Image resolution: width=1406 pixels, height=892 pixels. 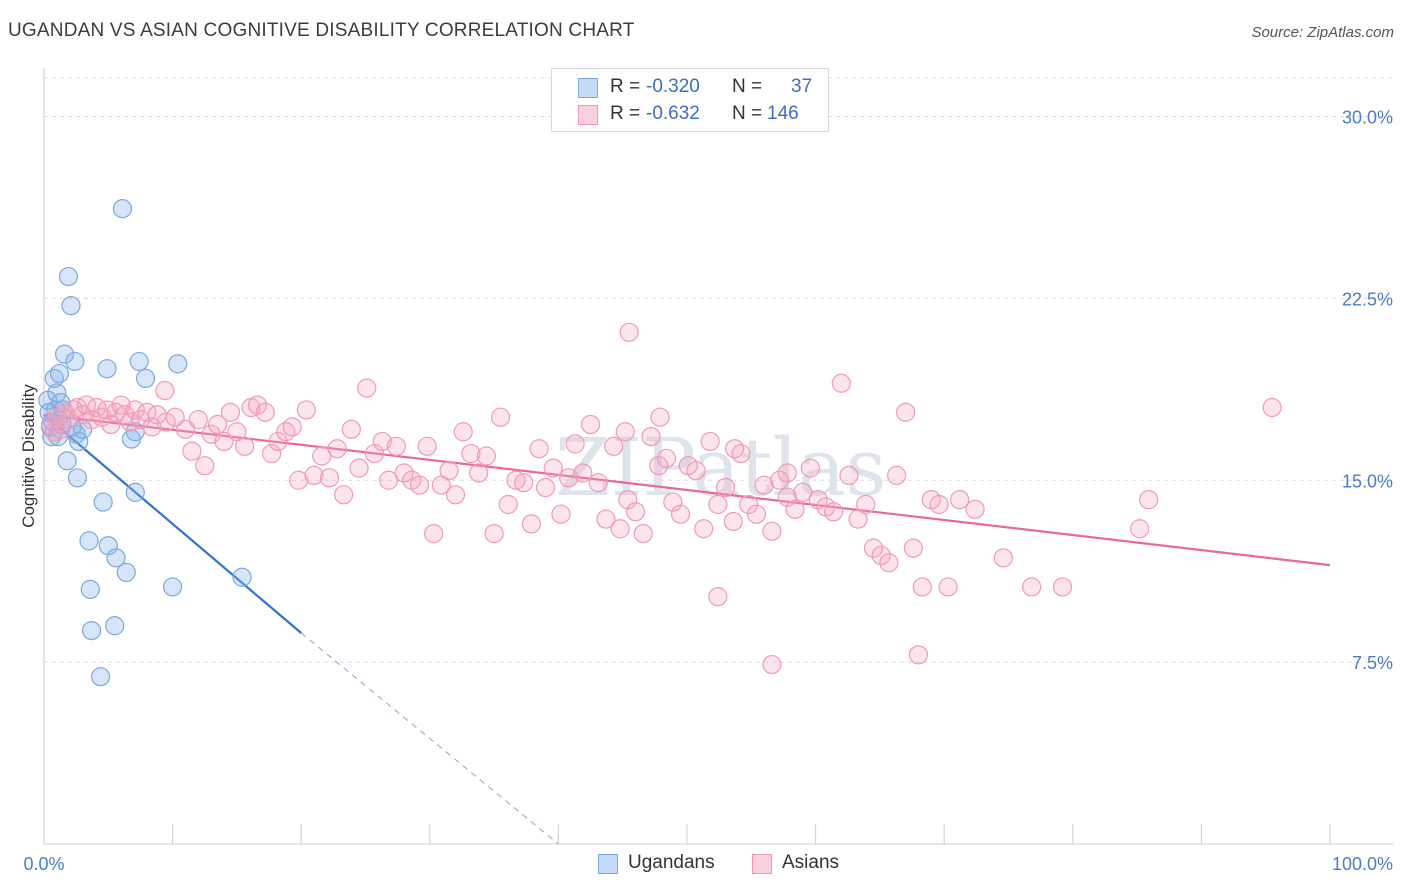 I want to click on legend-row-asians: R = -0.632 N = 146, so click(x=690, y=115).